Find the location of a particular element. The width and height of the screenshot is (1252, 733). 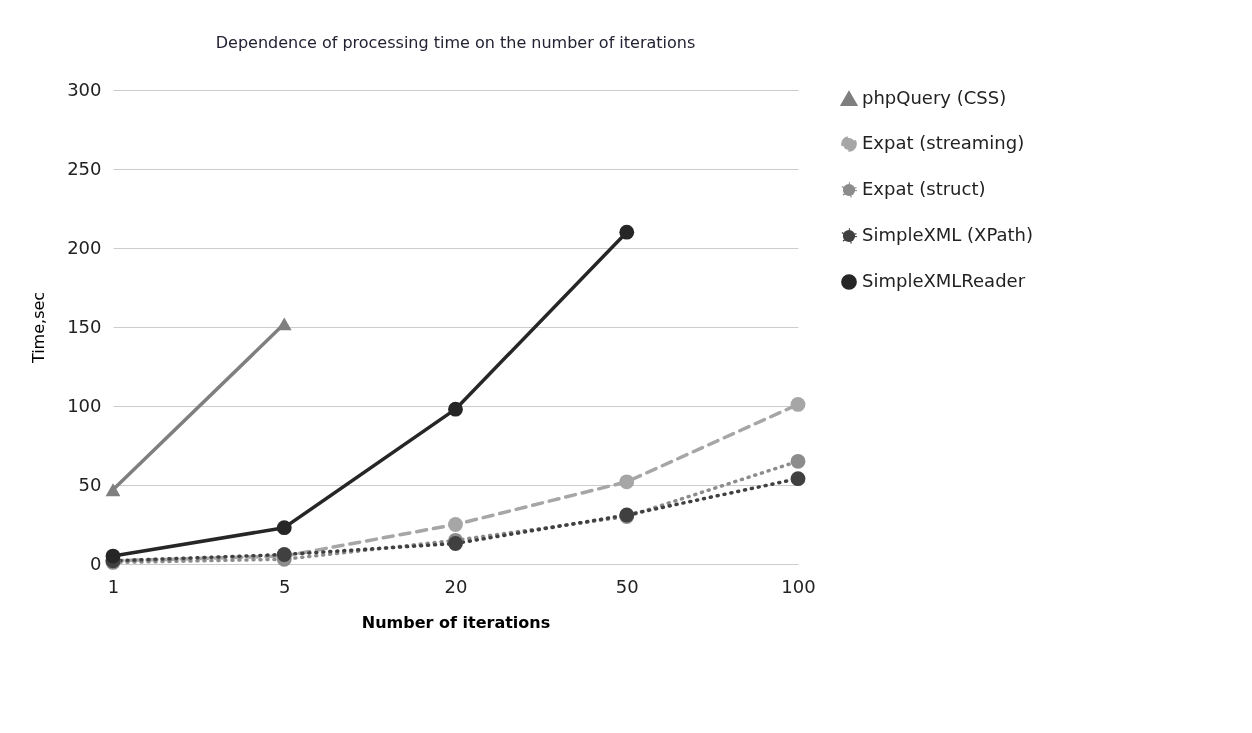

legend-label: Expat (struct) is located at coordinates (924, 188).